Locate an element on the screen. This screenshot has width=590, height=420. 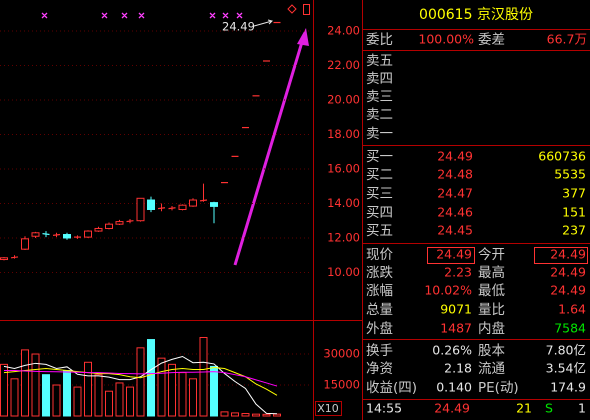
quote-label: 现价 is located at coordinates (379, 255).